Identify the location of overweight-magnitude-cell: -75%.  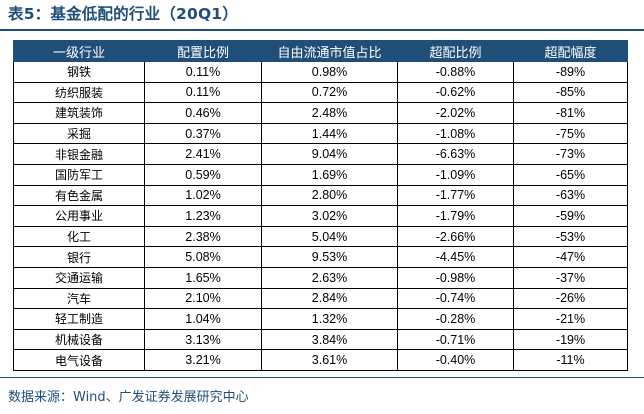
(570, 133).